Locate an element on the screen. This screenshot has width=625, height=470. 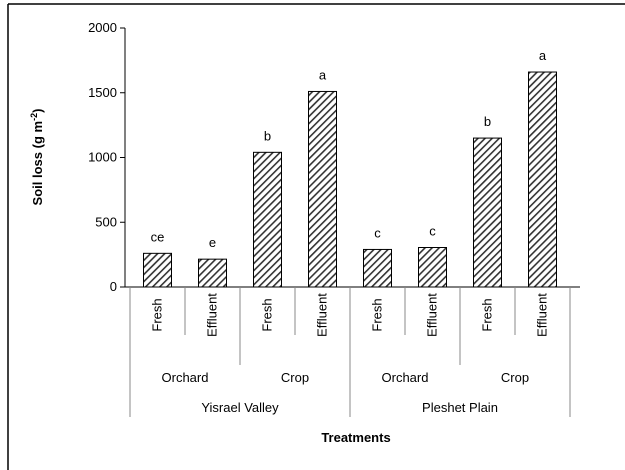
y-axis-label: Soil loss (g m-2) is located at coordinates (37, 157).